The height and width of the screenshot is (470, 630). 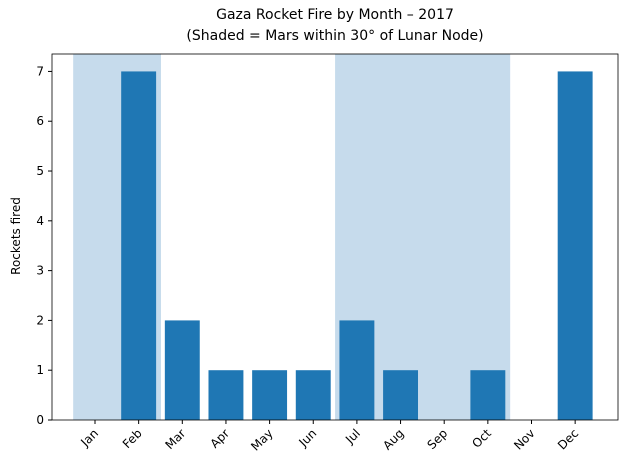 I want to click on x-tick-label: Mar, so click(x=176, y=439).